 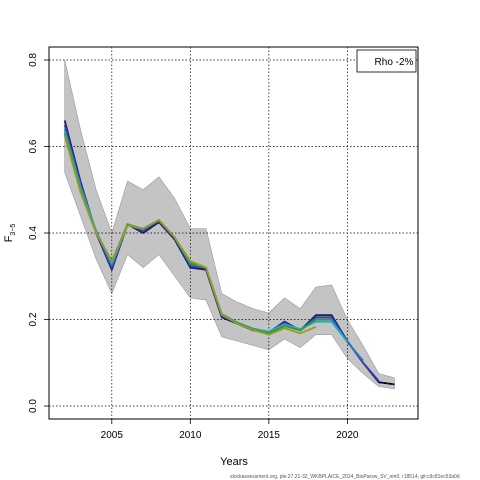 I want to click on y-axis-label: F3−5, so click(x=10, y=233).